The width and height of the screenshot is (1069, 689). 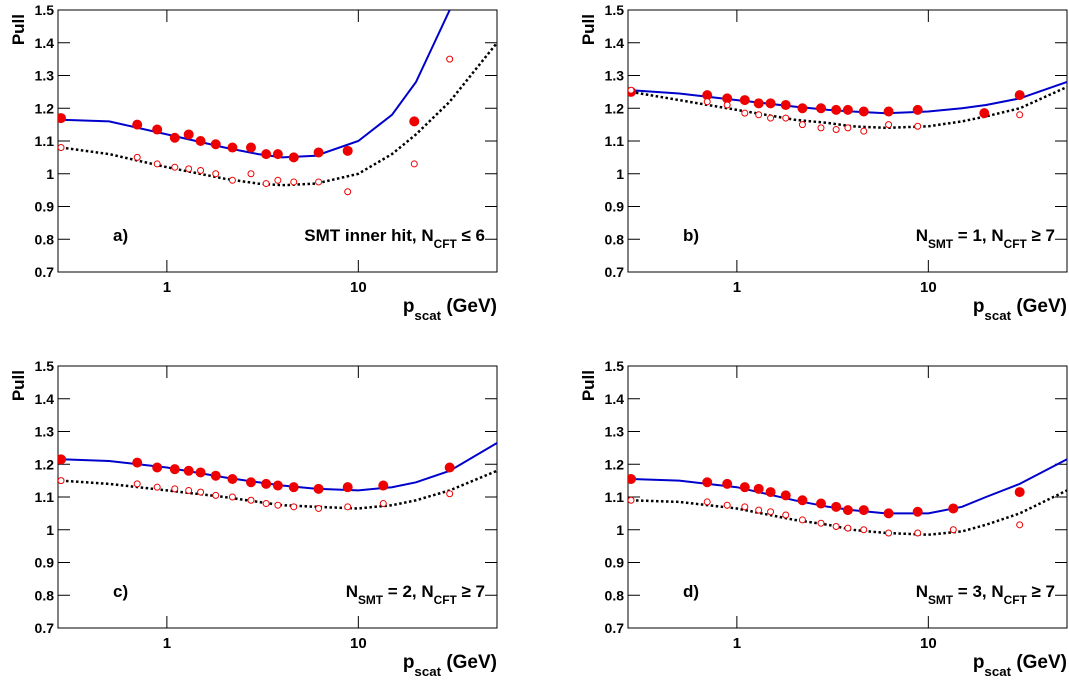 What do you see at coordinates (985, 594) in the screenshot?
I see `annotation: NSMT = 3, NCFT ≥ 7` at bounding box center [985, 594].